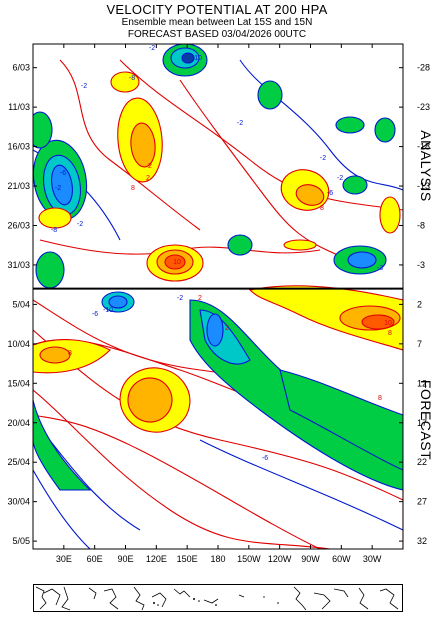 Image resolution: width=434 pixels, height=617 pixels. What do you see at coordinates (125, 559) in the screenshot?
I see `x-tick-label: 90E` at bounding box center [125, 559].